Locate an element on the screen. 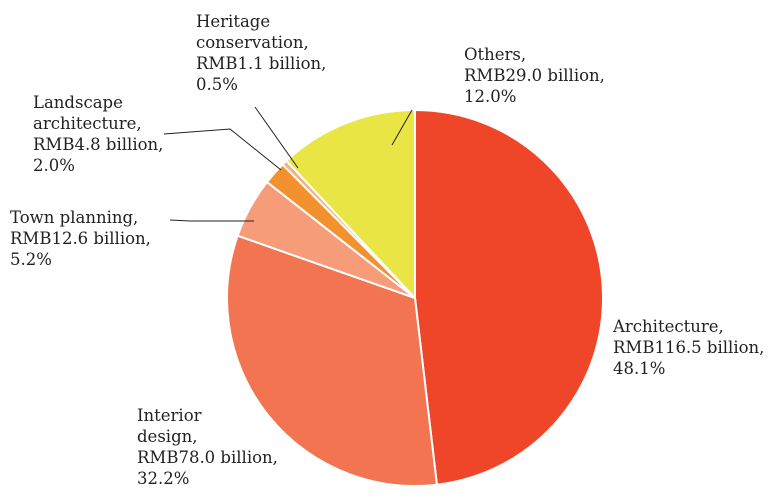 The height and width of the screenshot is (500, 780). slice-label-line: Heritage is located at coordinates (233, 21).